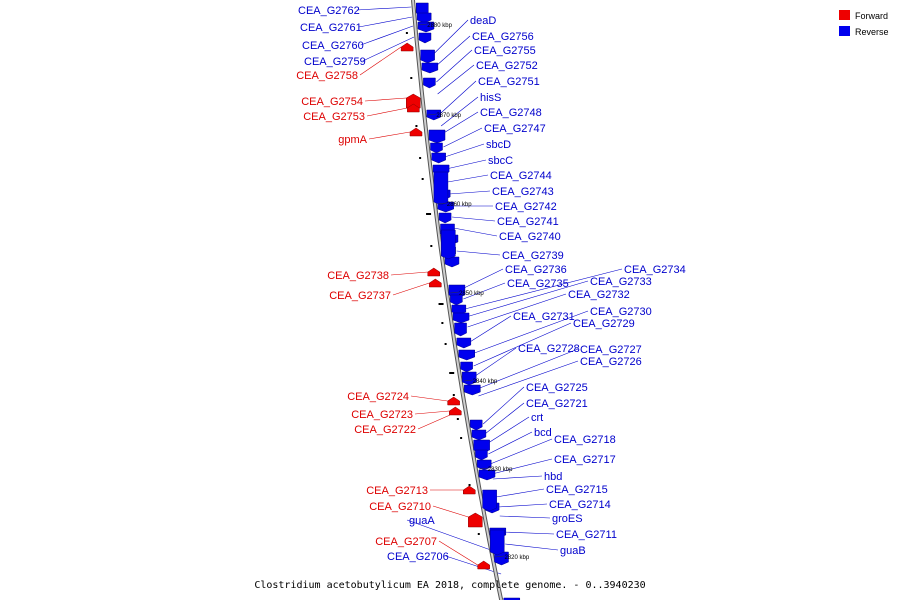 The image size is (900, 600). Describe the element at coordinates (585, 460) in the screenshot. I see `reverse-gene-label: CEA_G2717` at that location.